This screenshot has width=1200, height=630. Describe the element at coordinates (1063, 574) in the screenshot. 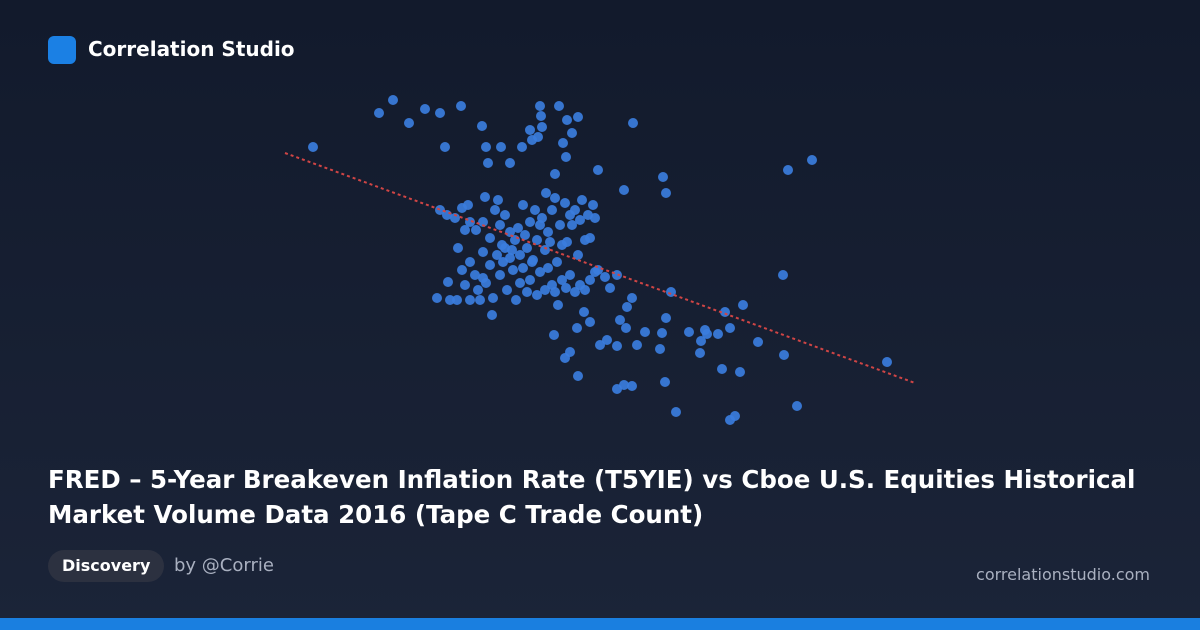

I see `site: correlationstudio.com` at that location.